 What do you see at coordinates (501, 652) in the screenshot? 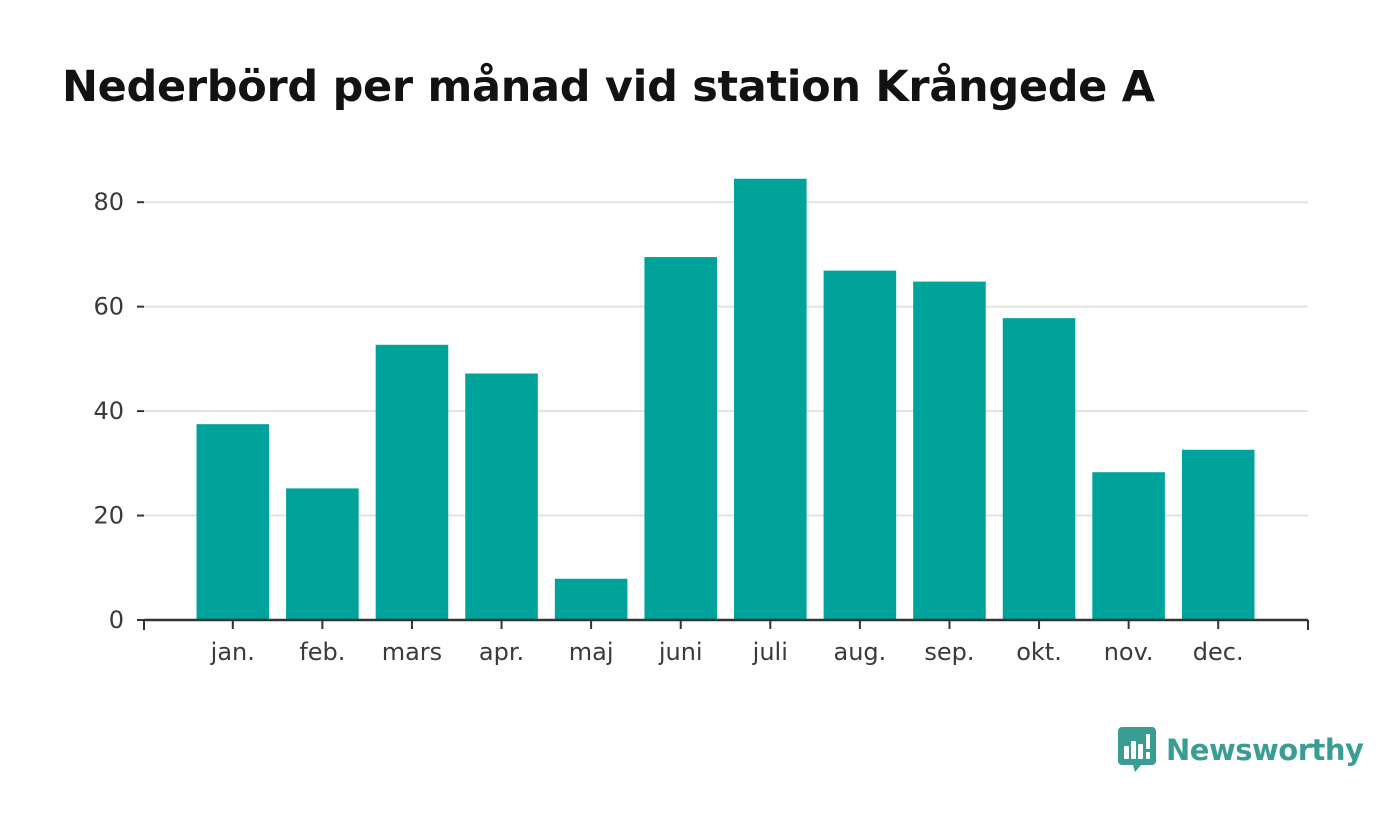
I see `x-tick-label: apr.` at bounding box center [501, 652].